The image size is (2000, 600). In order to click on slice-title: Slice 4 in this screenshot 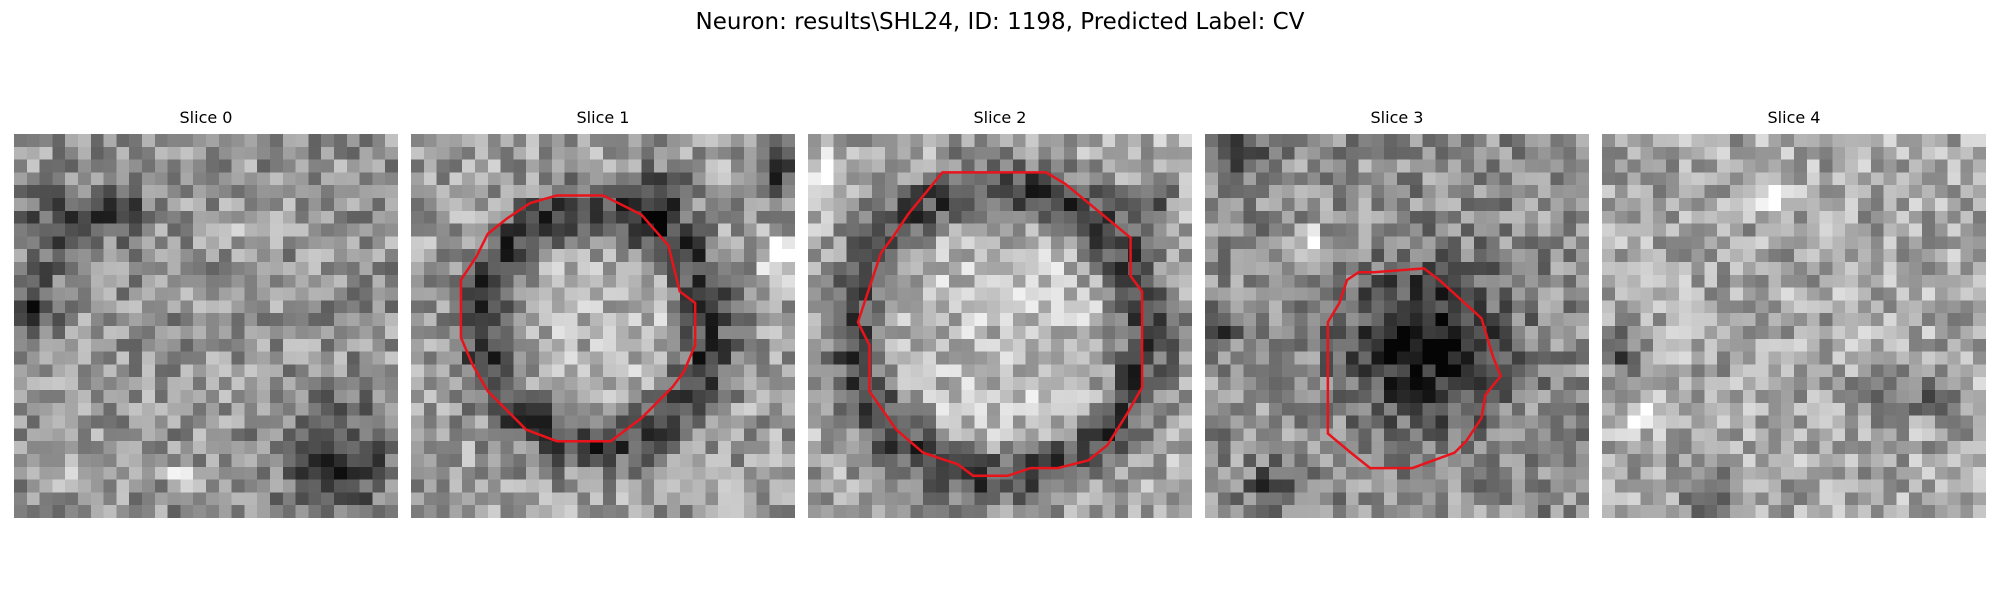, I will do `click(1794, 117)`.